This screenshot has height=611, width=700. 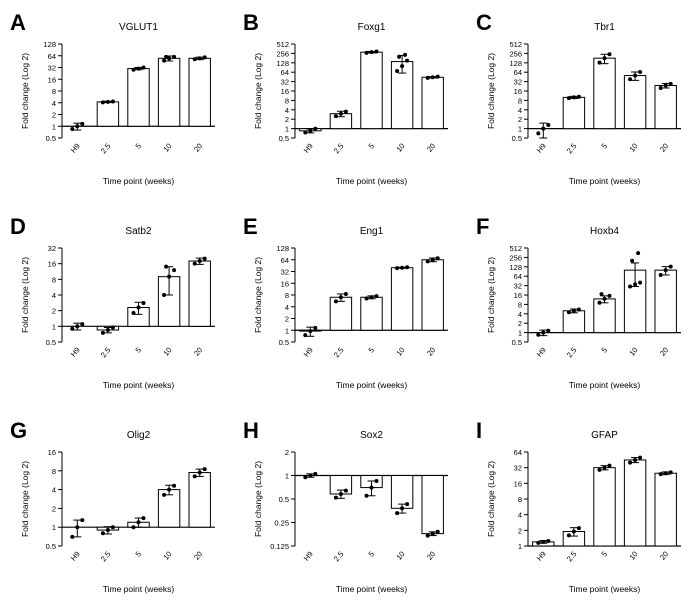 I want to click on chart-title: Tbr1, so click(x=604, y=27).